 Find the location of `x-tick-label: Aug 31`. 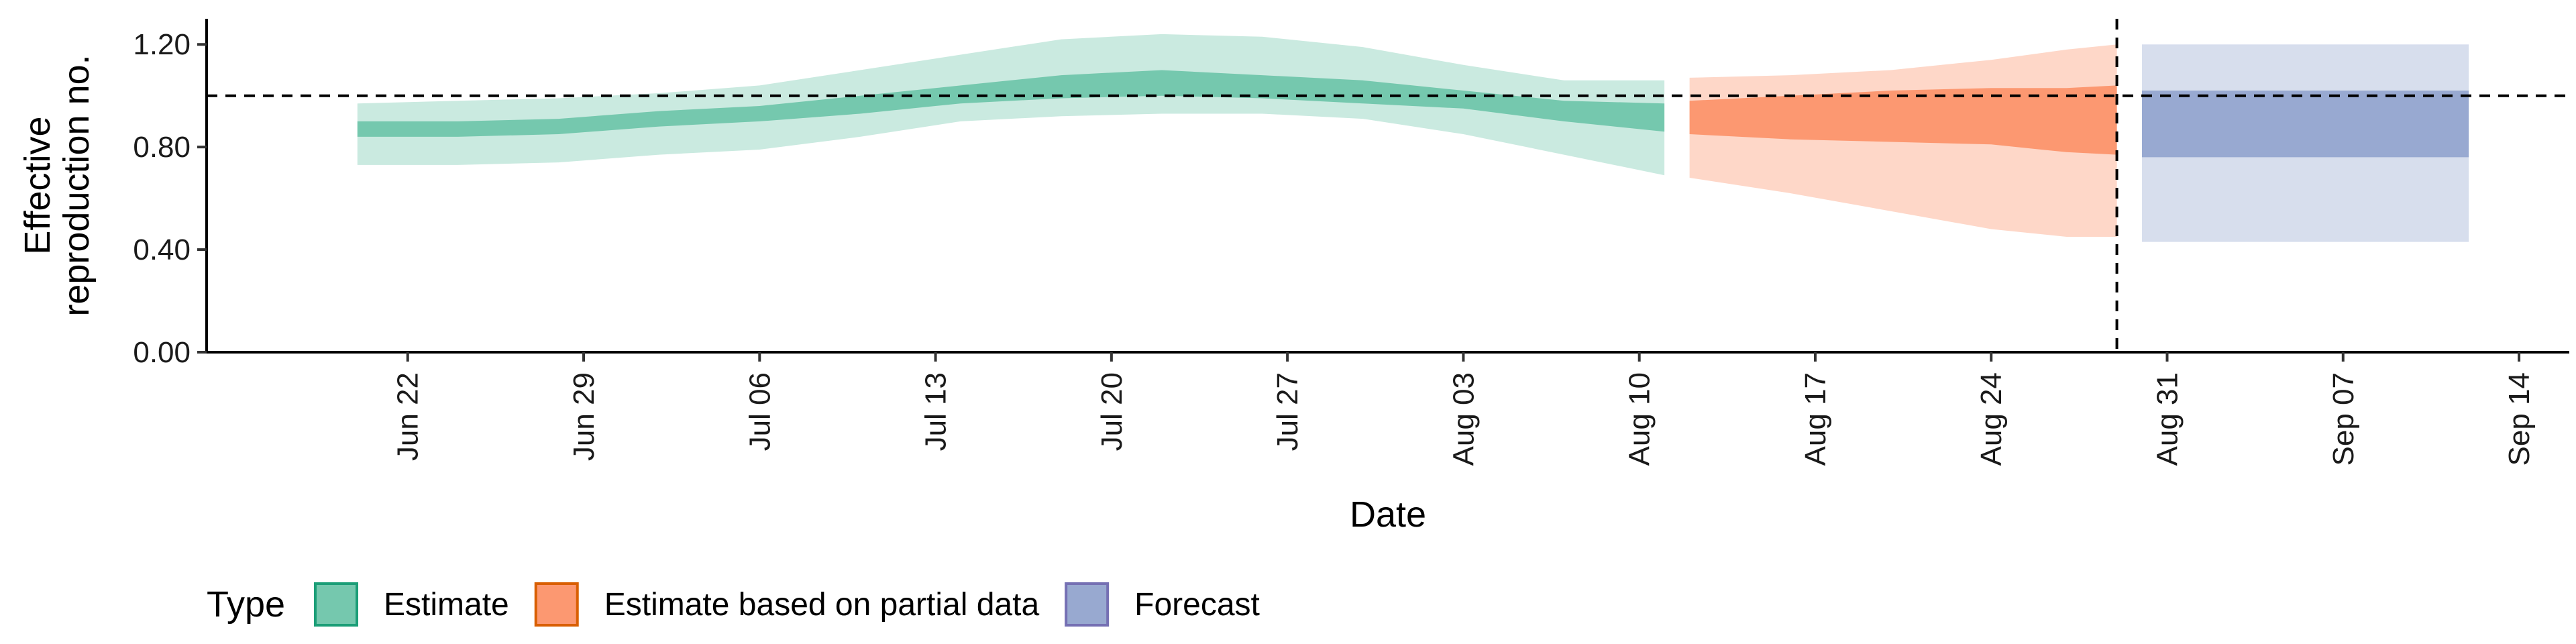

x-tick-label: Aug 31 is located at coordinates (2167, 419).